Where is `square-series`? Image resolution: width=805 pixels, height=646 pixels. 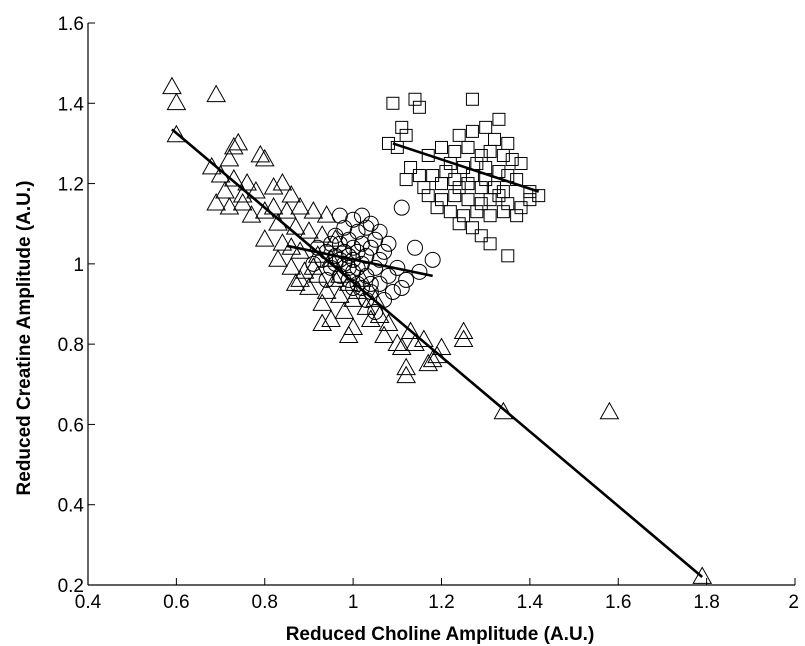
square-series is located at coordinates (463, 177).